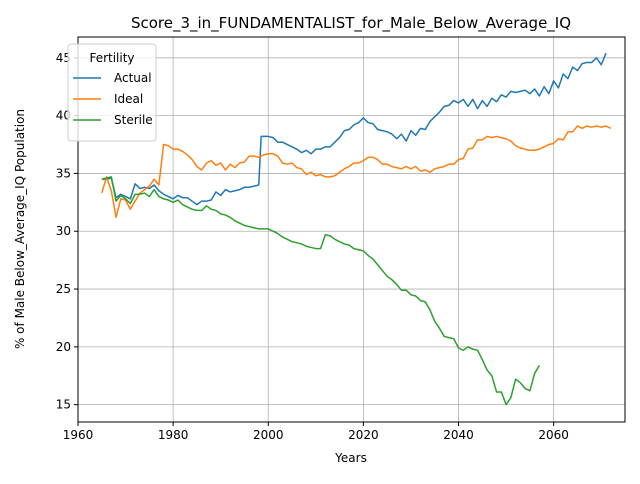 The height and width of the screenshot is (484, 640). Describe the element at coordinates (78, 435) in the screenshot. I see `x-tick-label: 1960` at that location.